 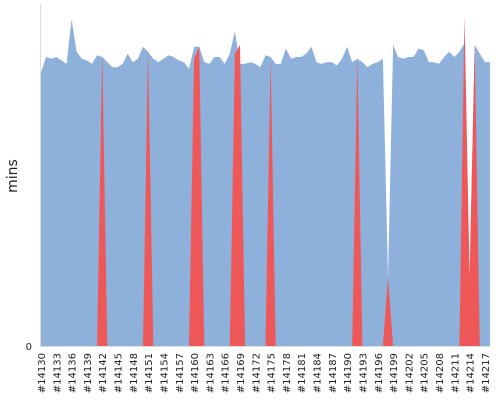 What do you see at coordinates (471, 373) in the screenshot?
I see `x-tick-label: #14214` at bounding box center [471, 373].